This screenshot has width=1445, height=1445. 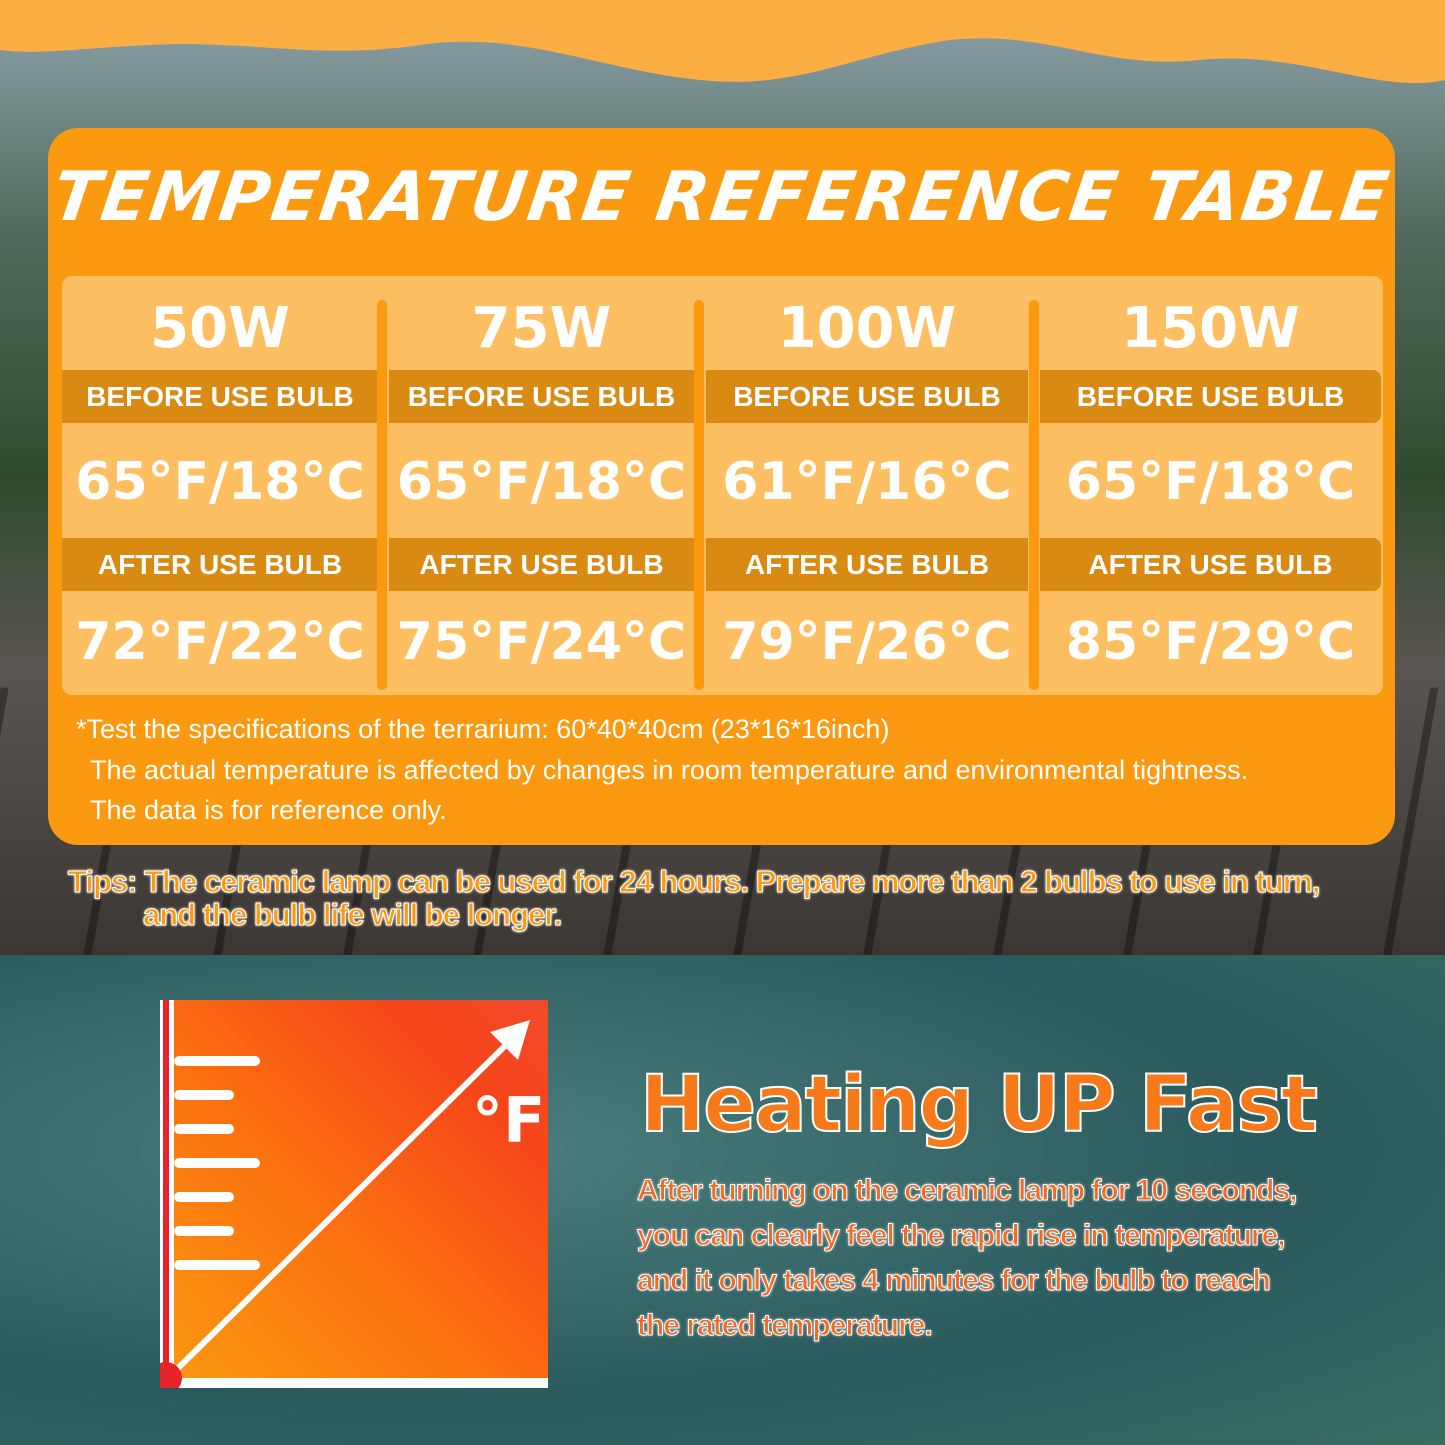 What do you see at coordinates (722, 42) in the screenshot?
I see `orange-wave-banner` at bounding box center [722, 42].